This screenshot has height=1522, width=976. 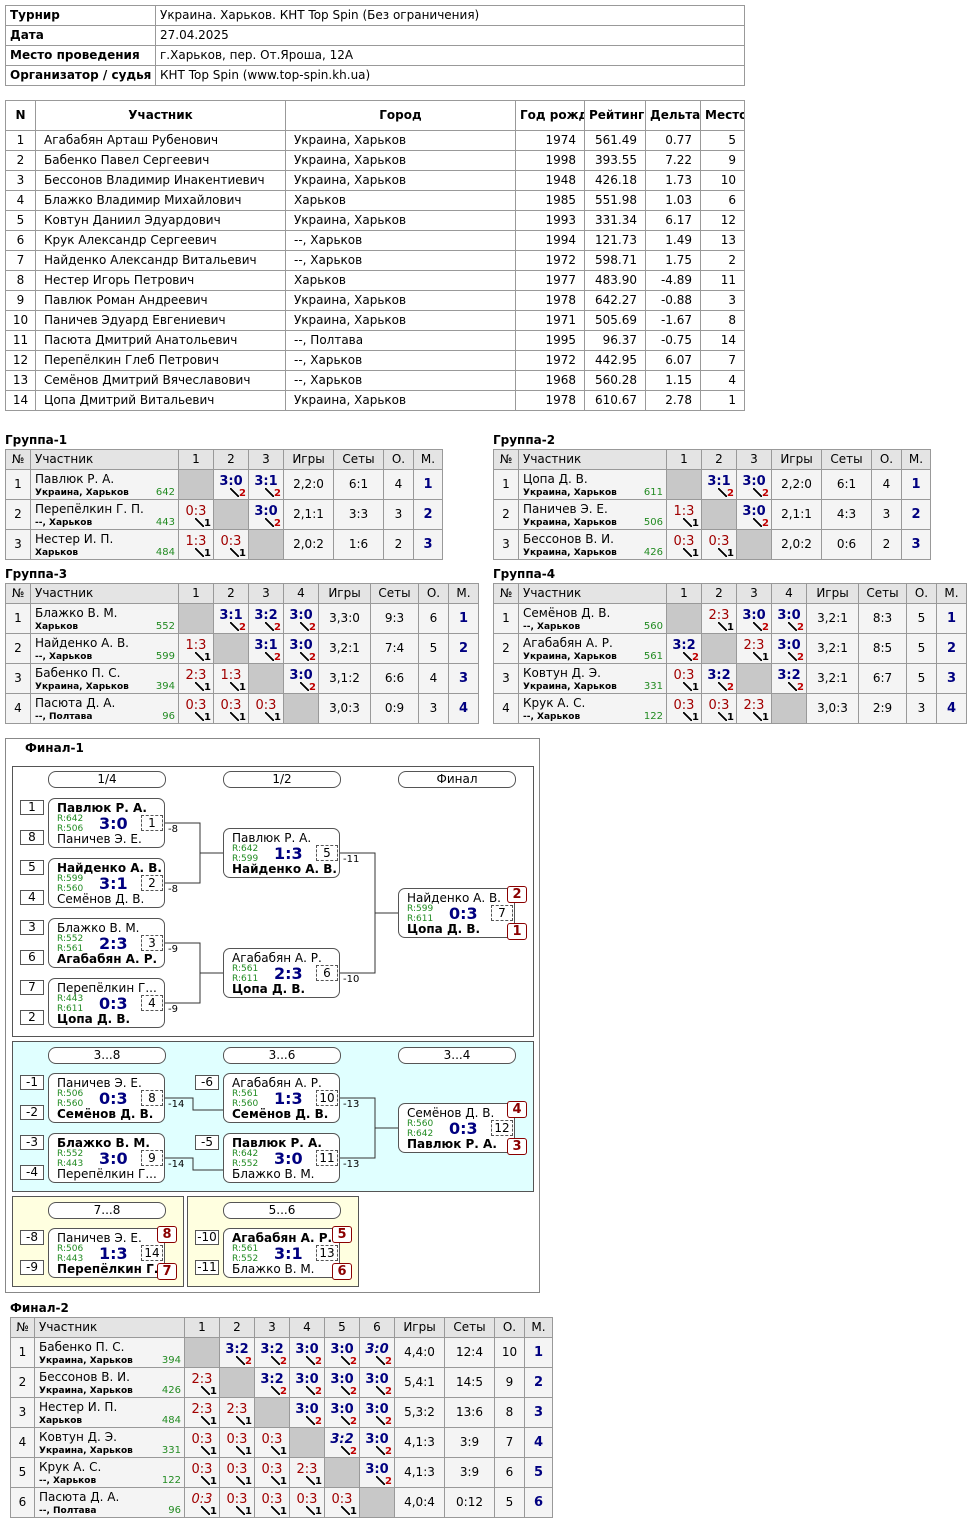 What do you see at coordinates (615, 340) in the screenshot?
I see `table-cell: 96.37` at bounding box center [615, 340].